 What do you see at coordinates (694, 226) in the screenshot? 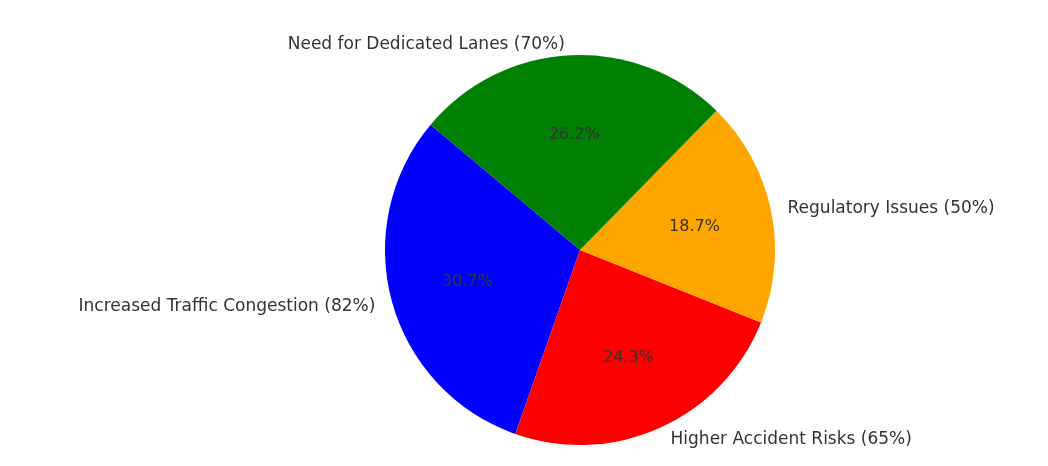
I see `data-label: 18.7%` at bounding box center [694, 226].